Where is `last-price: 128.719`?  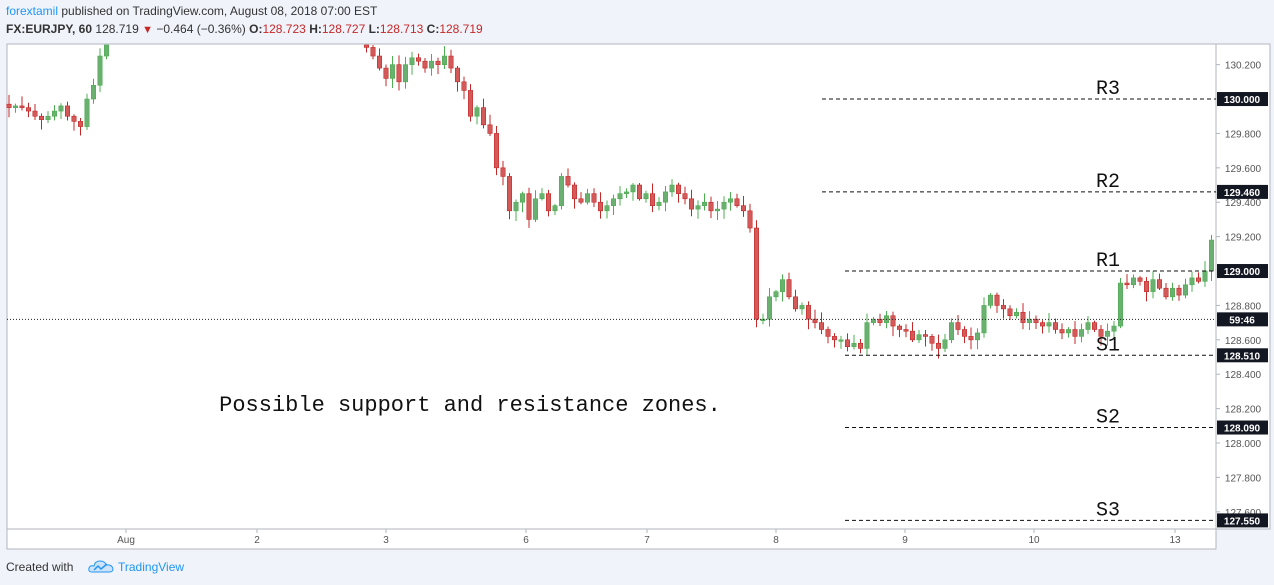
last-price: 128.719 is located at coordinates (117, 29).